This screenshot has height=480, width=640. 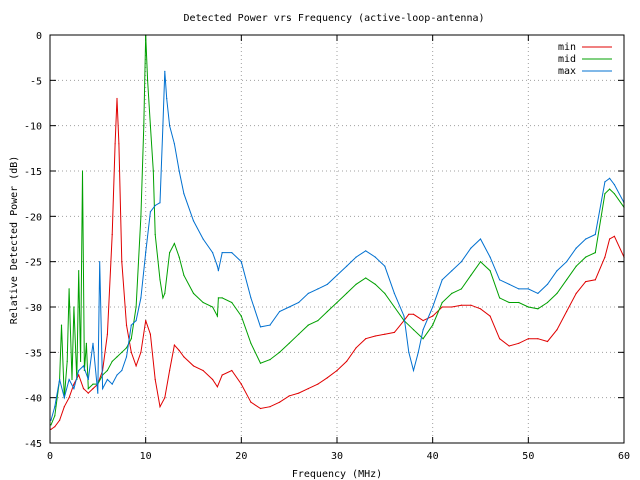 I want to click on x-tick-label: 50, so click(x=528, y=456).